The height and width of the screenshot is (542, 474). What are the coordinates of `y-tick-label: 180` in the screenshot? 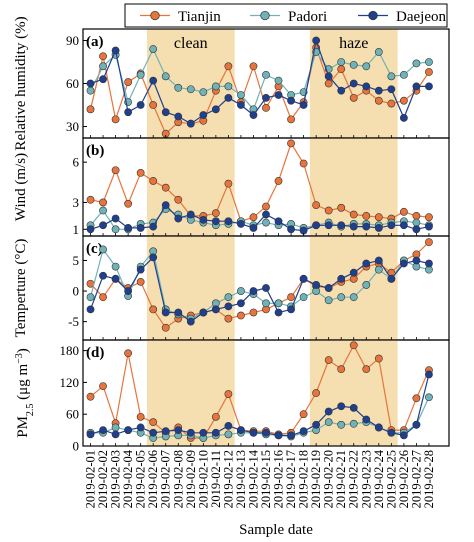 It's located at (70, 350).